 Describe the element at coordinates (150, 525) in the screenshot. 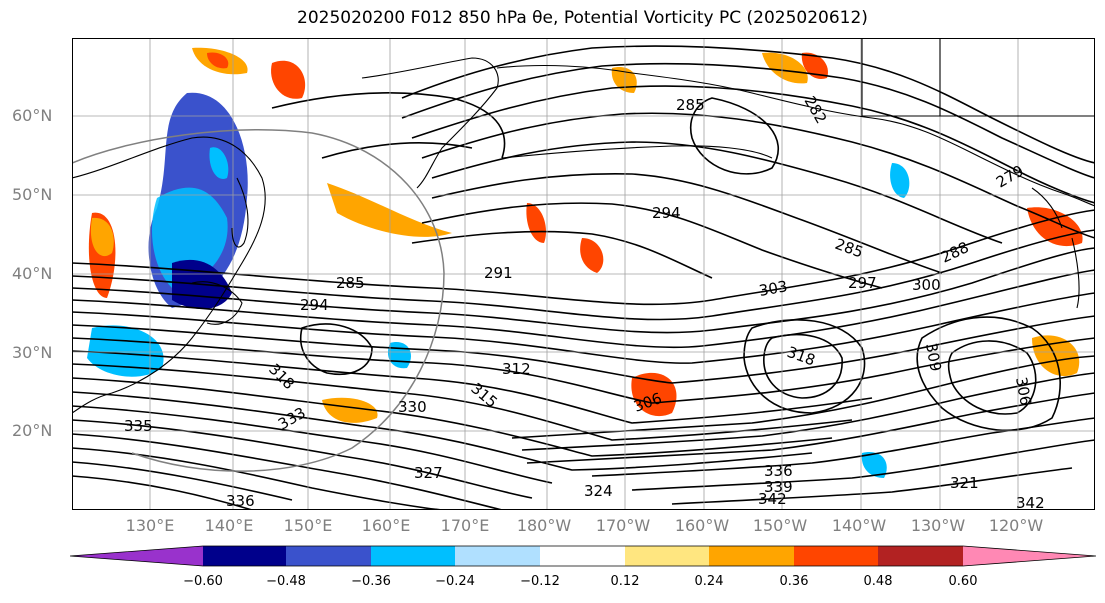

I see `lon-label: 130°E` at that location.